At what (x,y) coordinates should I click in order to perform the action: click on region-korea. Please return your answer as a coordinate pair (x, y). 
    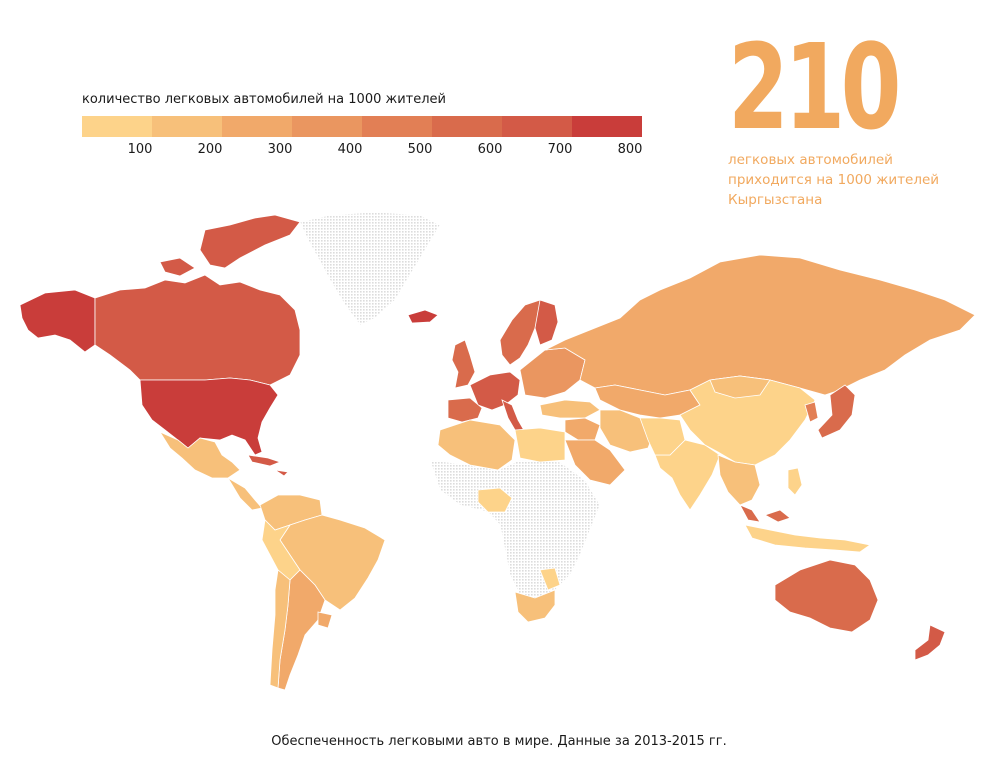
    Looking at the image, I should click on (811, 412).